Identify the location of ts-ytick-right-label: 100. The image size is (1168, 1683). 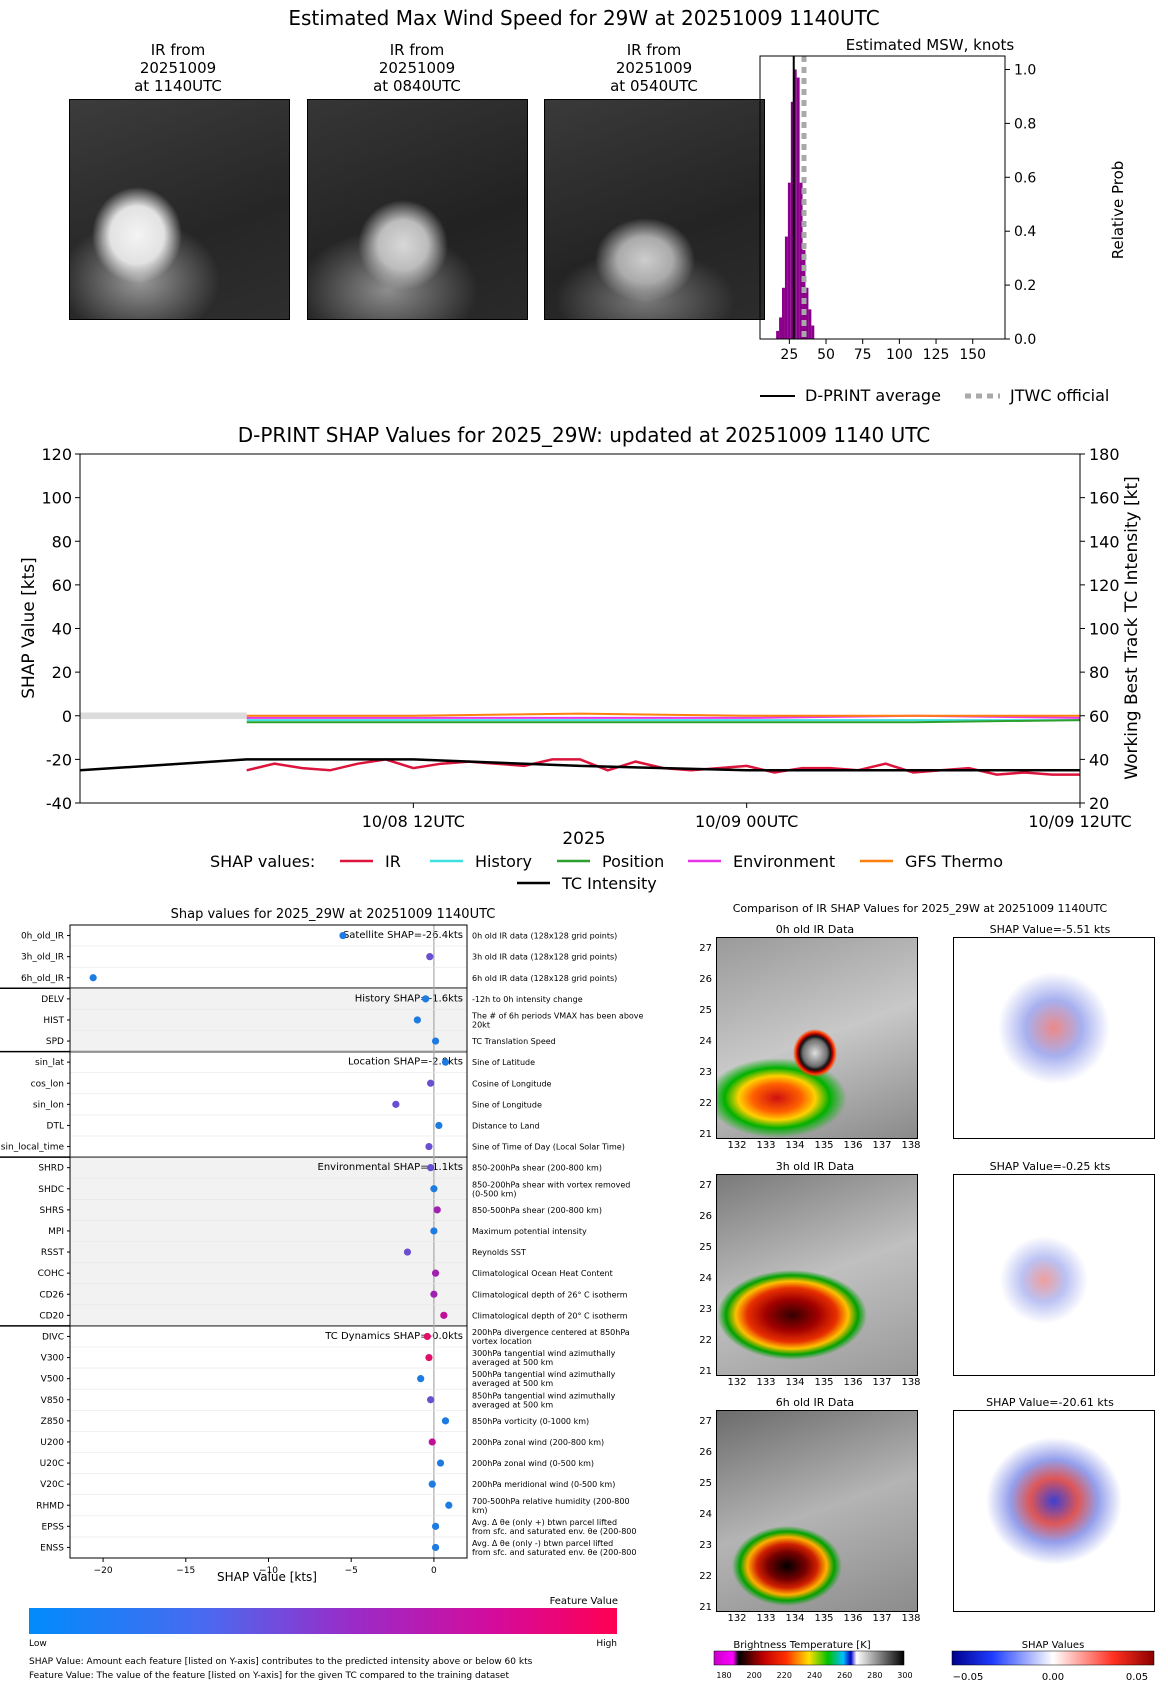
(1104, 629).